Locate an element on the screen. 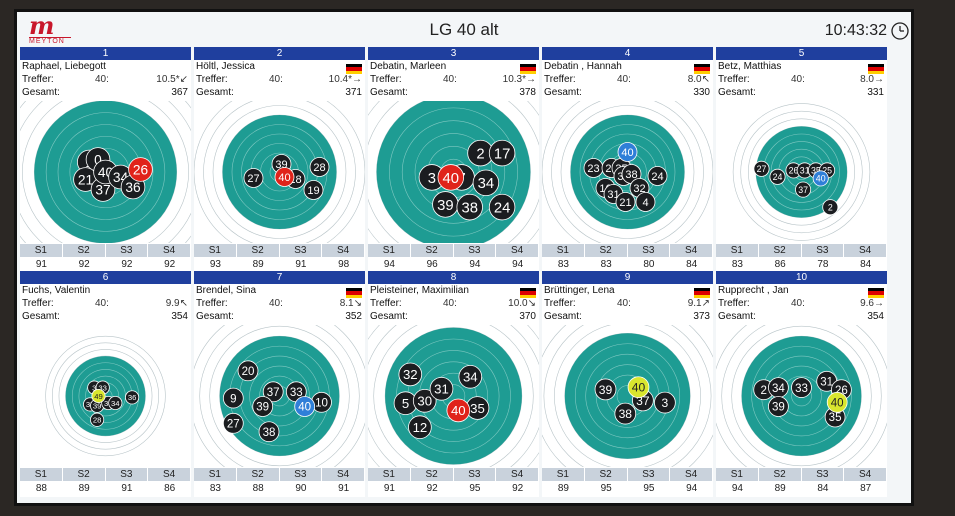 This screenshot has width=955, height=516. shot-marker: 37 is located at coordinates (803, 189).